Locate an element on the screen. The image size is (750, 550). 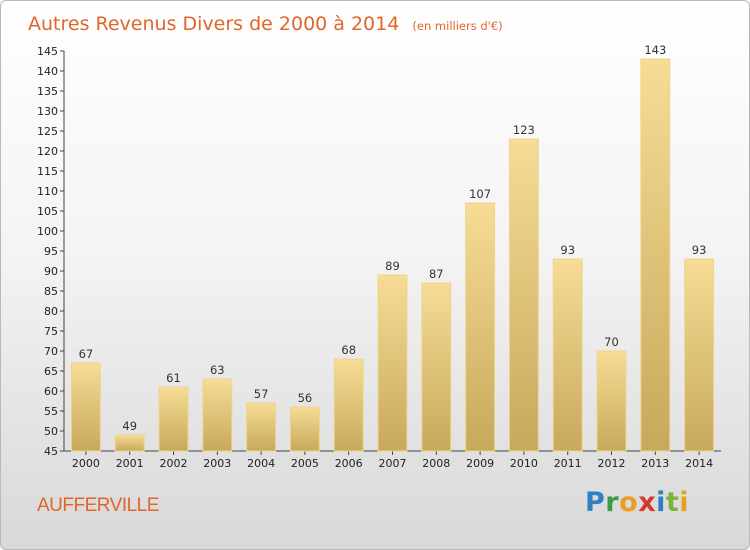
bar-value-label: 63 is located at coordinates (217, 370).